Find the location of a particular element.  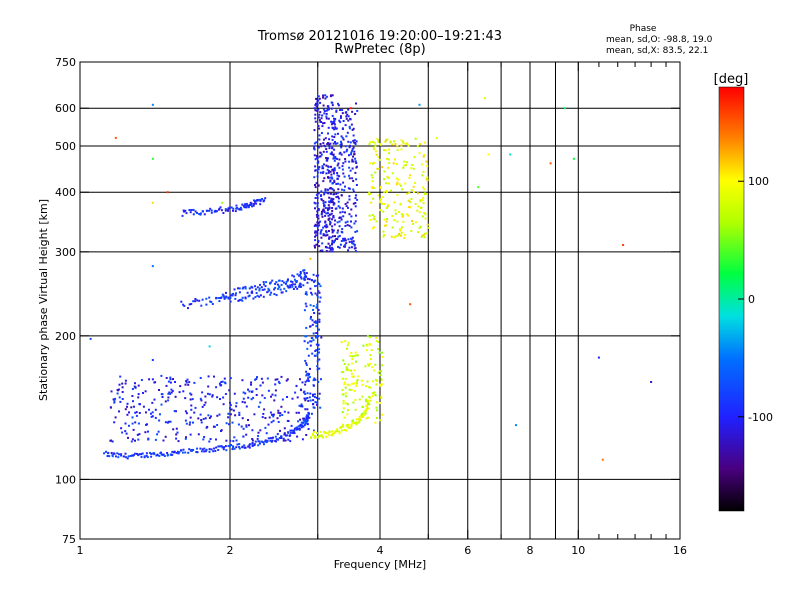

x-tick-label: 1 is located at coordinates (80, 550).